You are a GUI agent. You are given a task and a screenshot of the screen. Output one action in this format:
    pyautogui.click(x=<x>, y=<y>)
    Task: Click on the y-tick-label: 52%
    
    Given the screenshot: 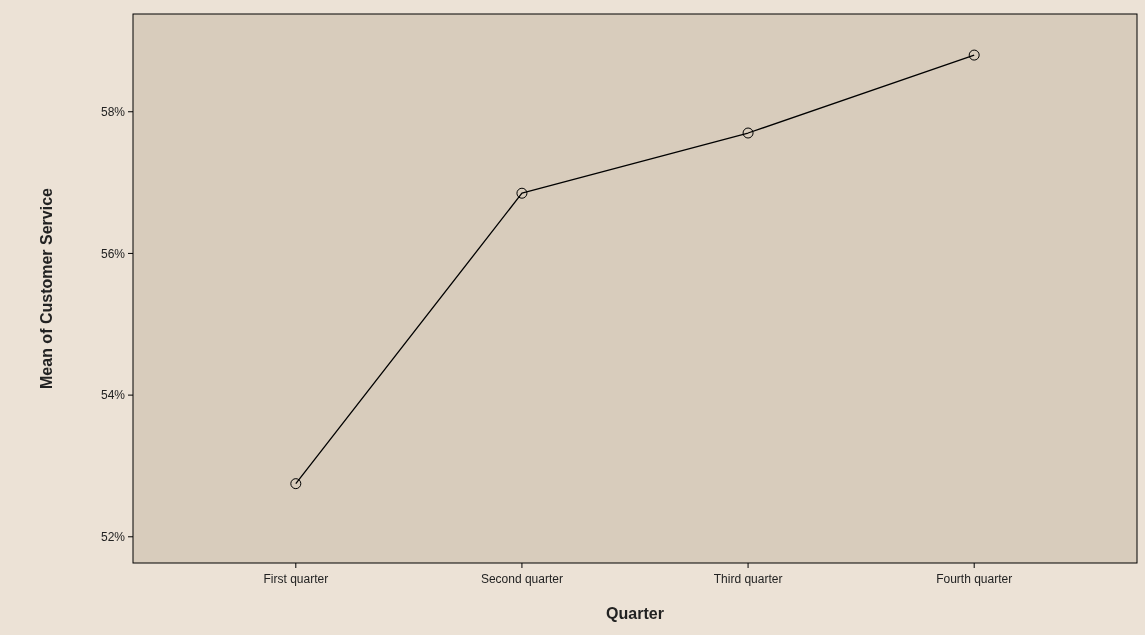 What is the action you would take?
    pyautogui.click(x=113, y=536)
    